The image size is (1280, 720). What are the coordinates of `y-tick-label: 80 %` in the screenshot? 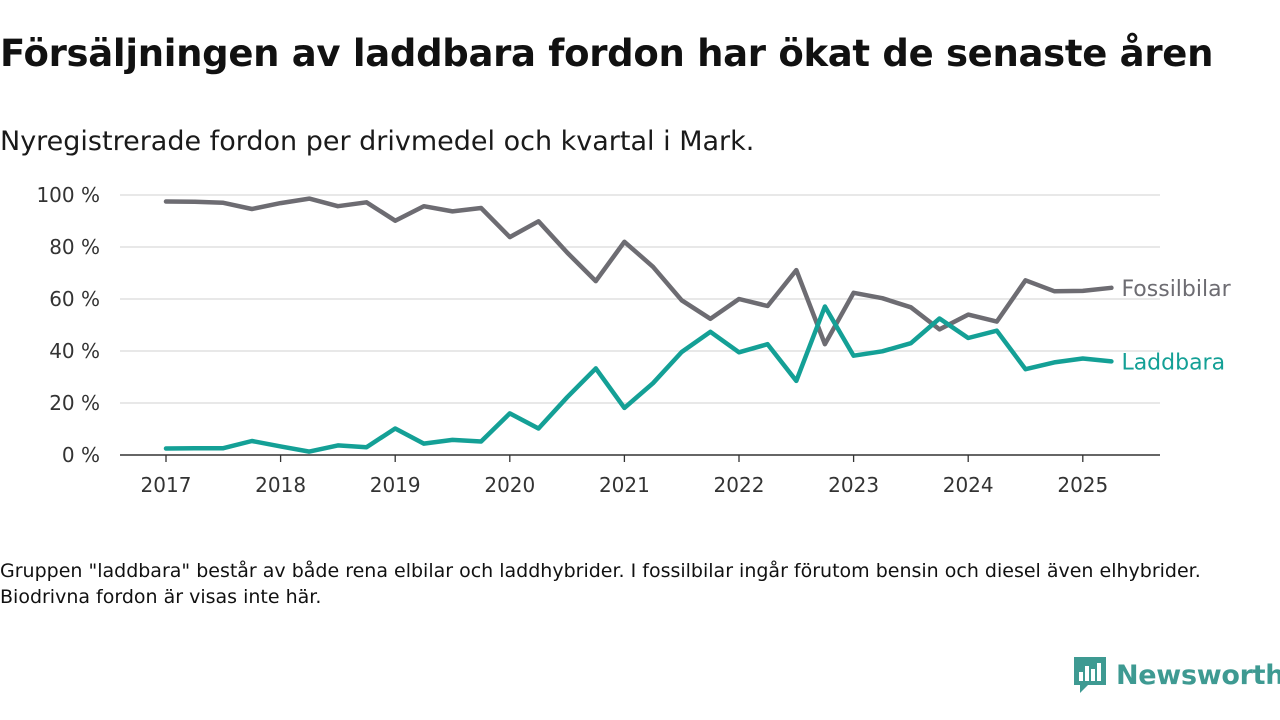 It's located at (74, 247).